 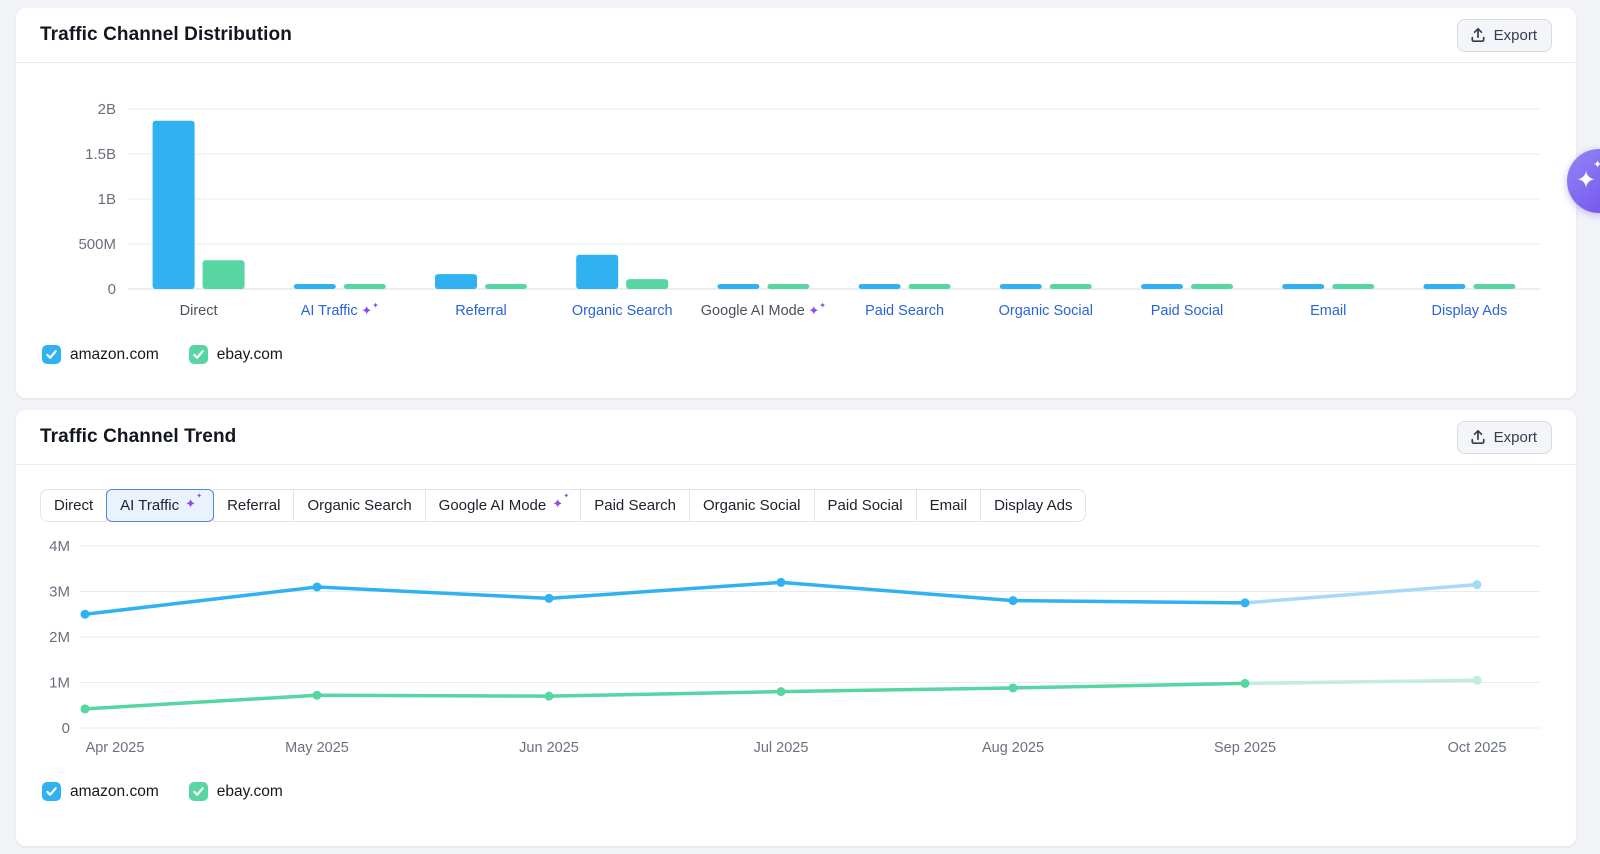 I want to click on category-label-direct: Direct, so click(x=199, y=311).